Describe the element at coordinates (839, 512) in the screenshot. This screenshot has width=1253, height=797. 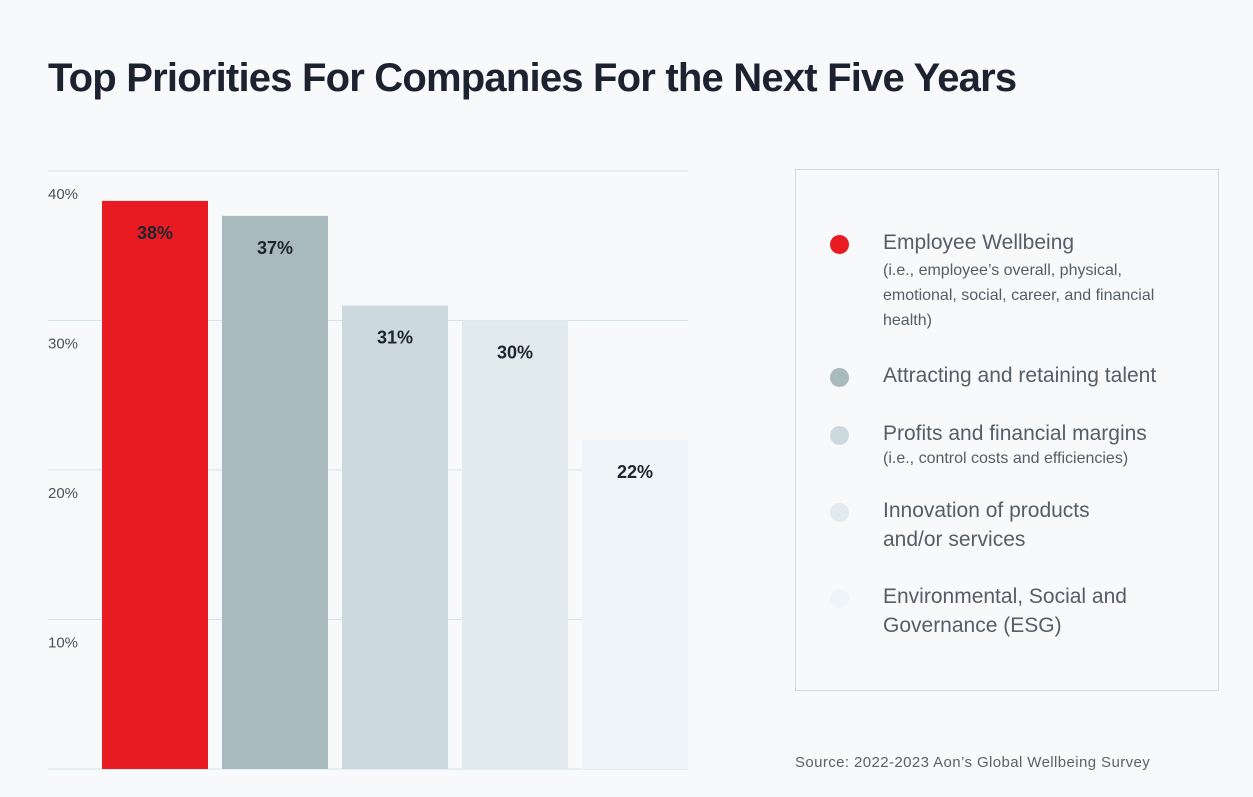
I see `legend-swatch-innovation` at that location.